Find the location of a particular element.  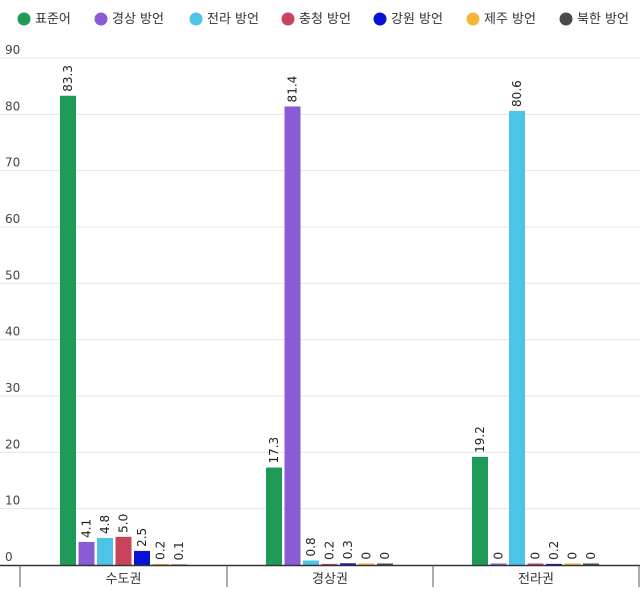

data-label: 4.1 is located at coordinates (87, 528).